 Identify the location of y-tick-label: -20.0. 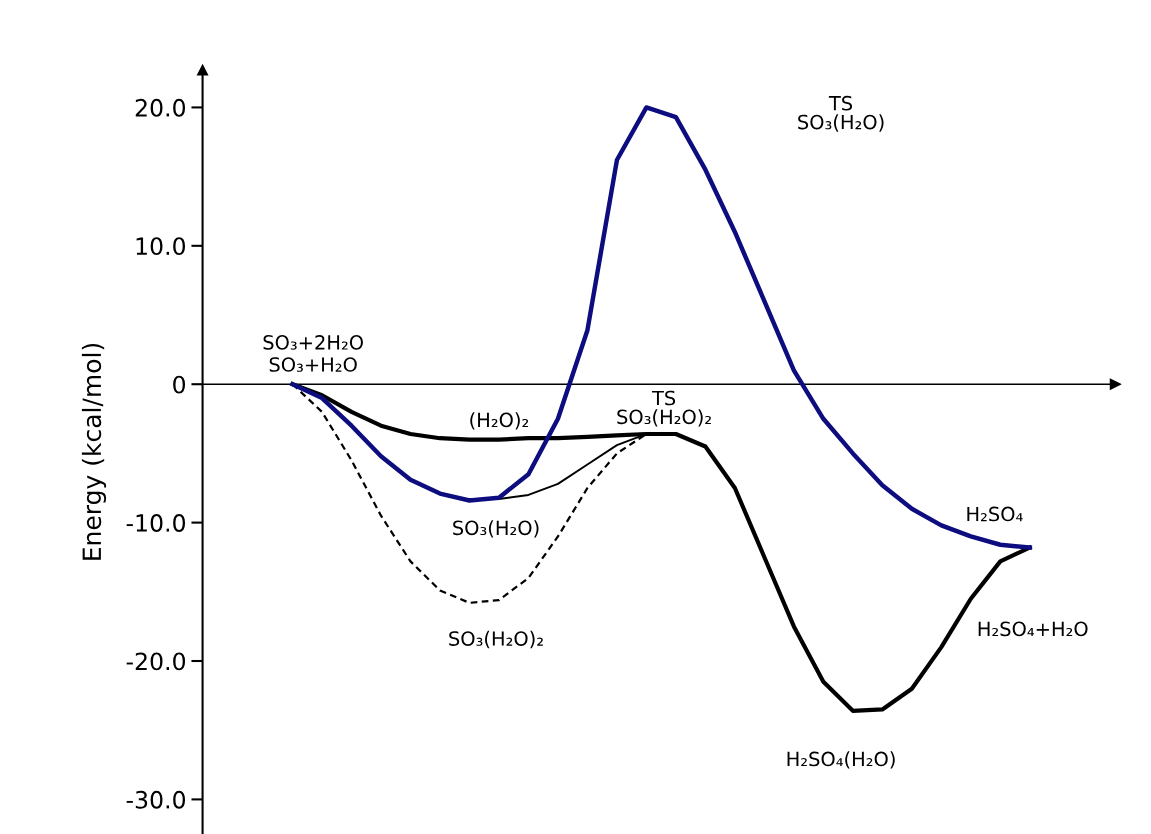
(156, 661).